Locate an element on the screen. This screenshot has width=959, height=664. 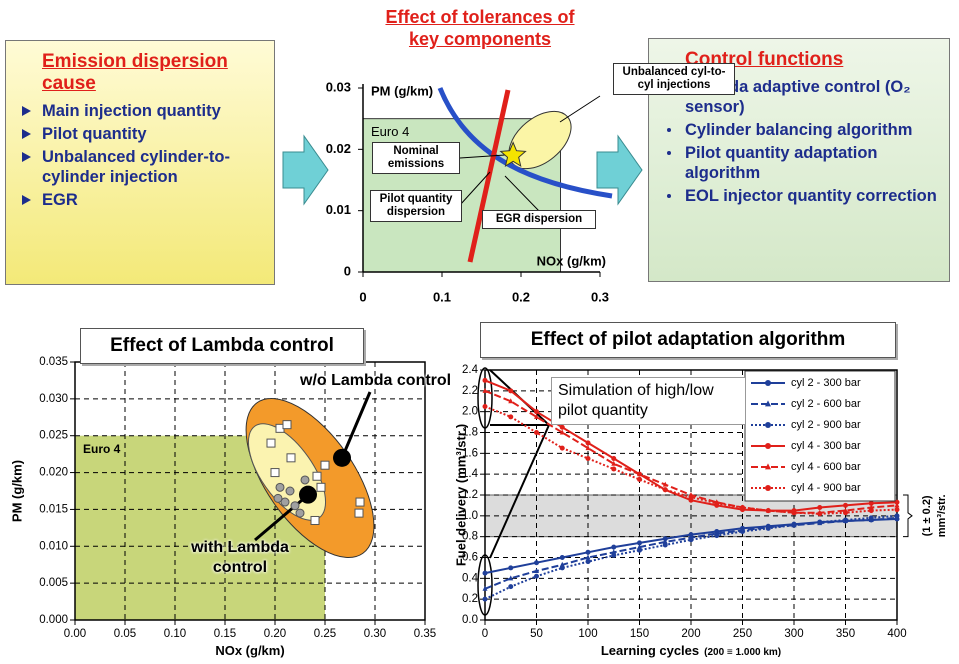
band-unit: mm³/str. is located at coordinates (942, 515).